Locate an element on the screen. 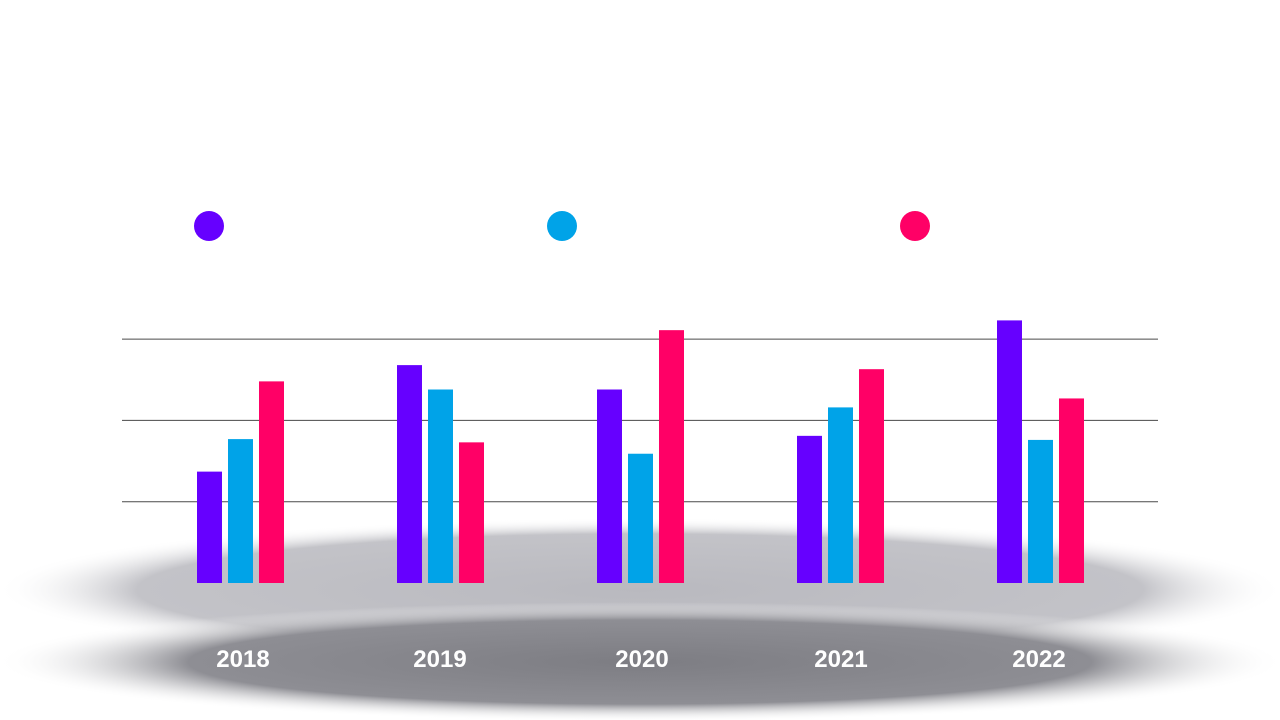 The image size is (1280, 720). x-tick-label-2020: 2020 is located at coordinates (641, 659).